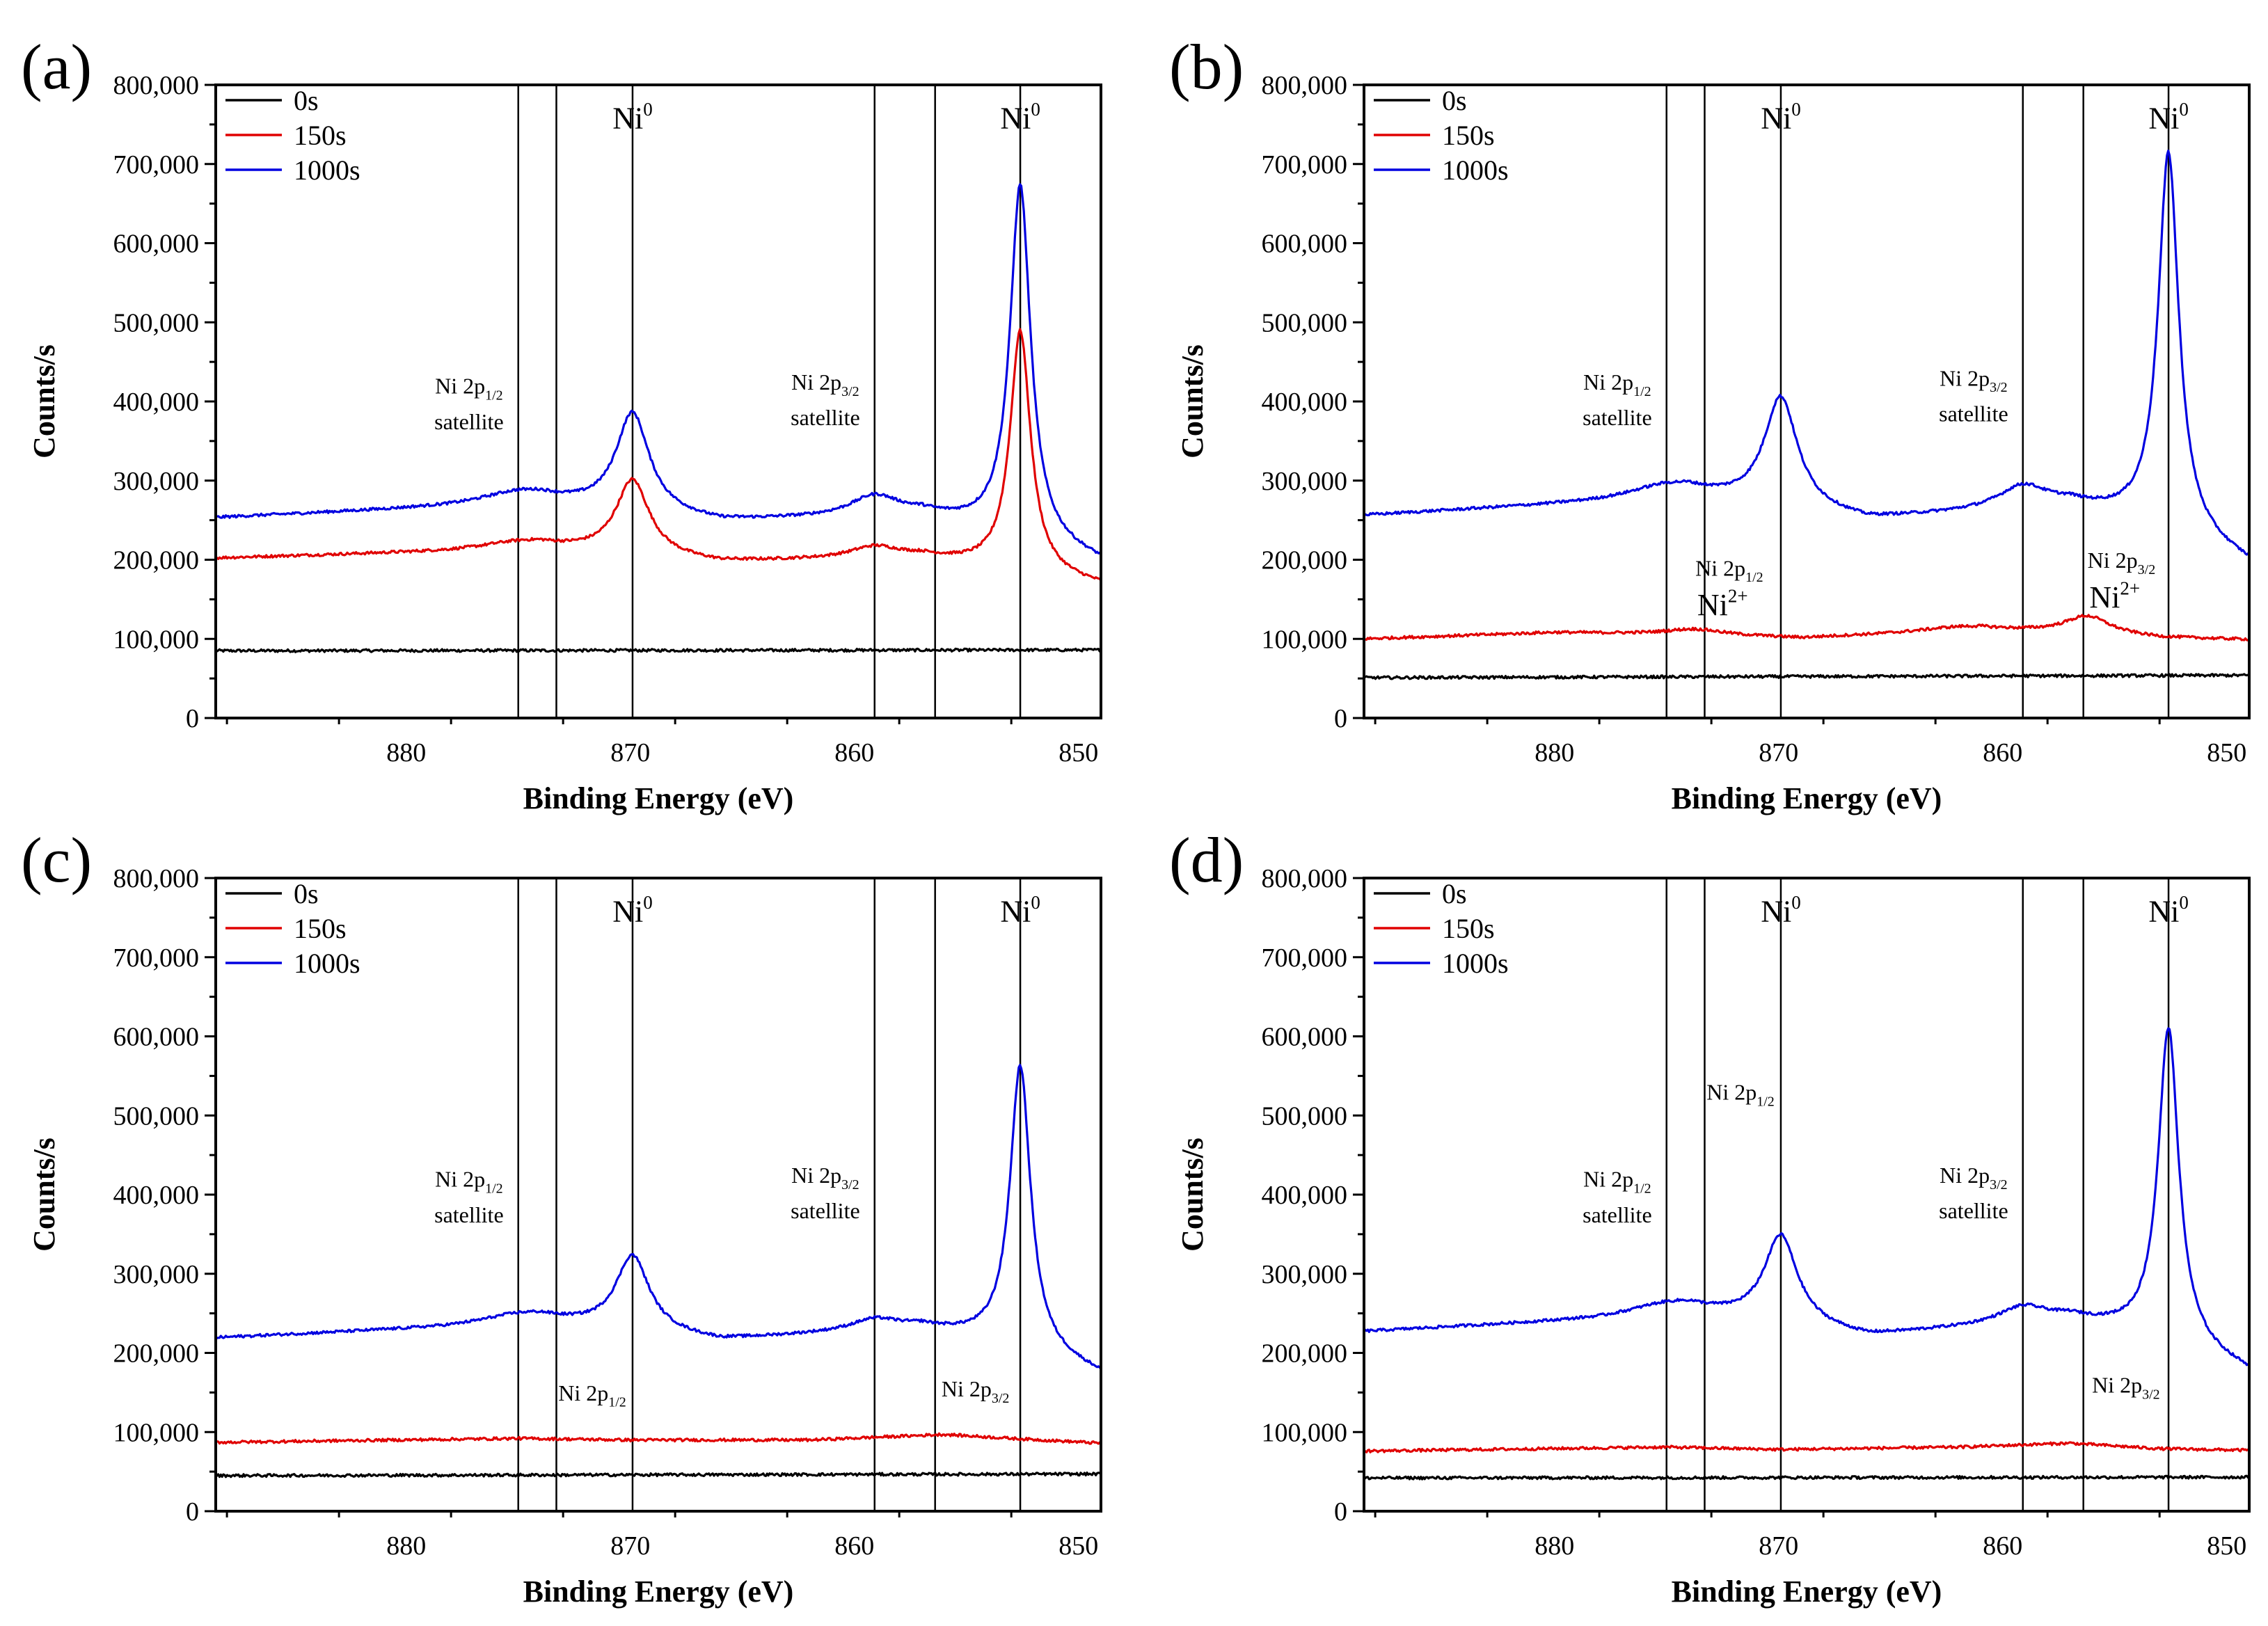 The image size is (2268, 1626). I want to click on y-tick-label: 200,000, so click(156, 1354).